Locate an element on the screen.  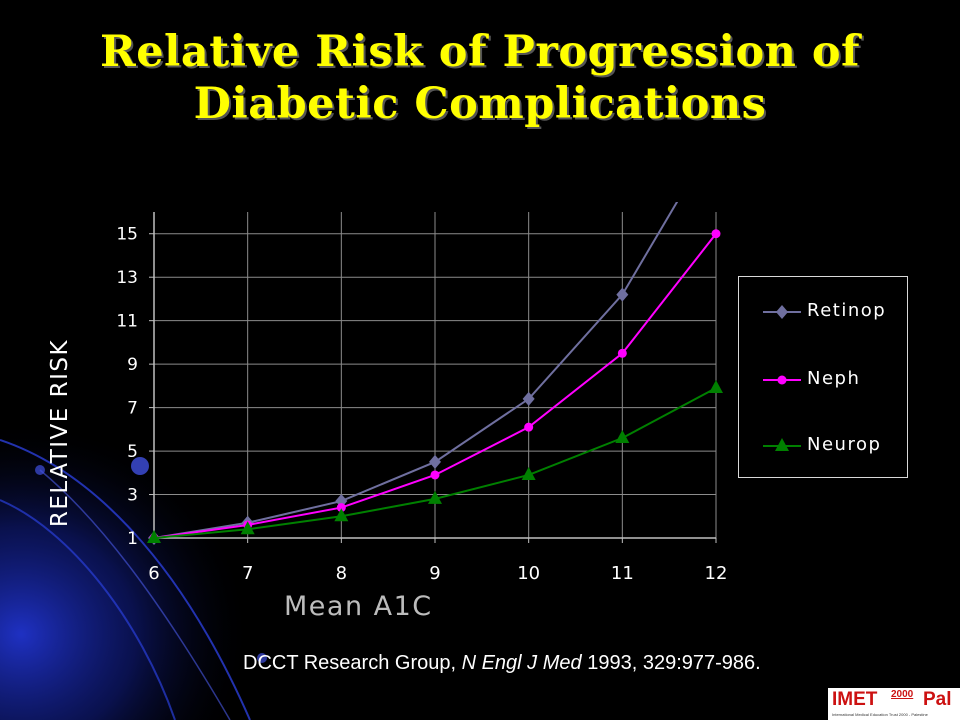
legend-swatch-retinop is located at coordinates (782, 312).